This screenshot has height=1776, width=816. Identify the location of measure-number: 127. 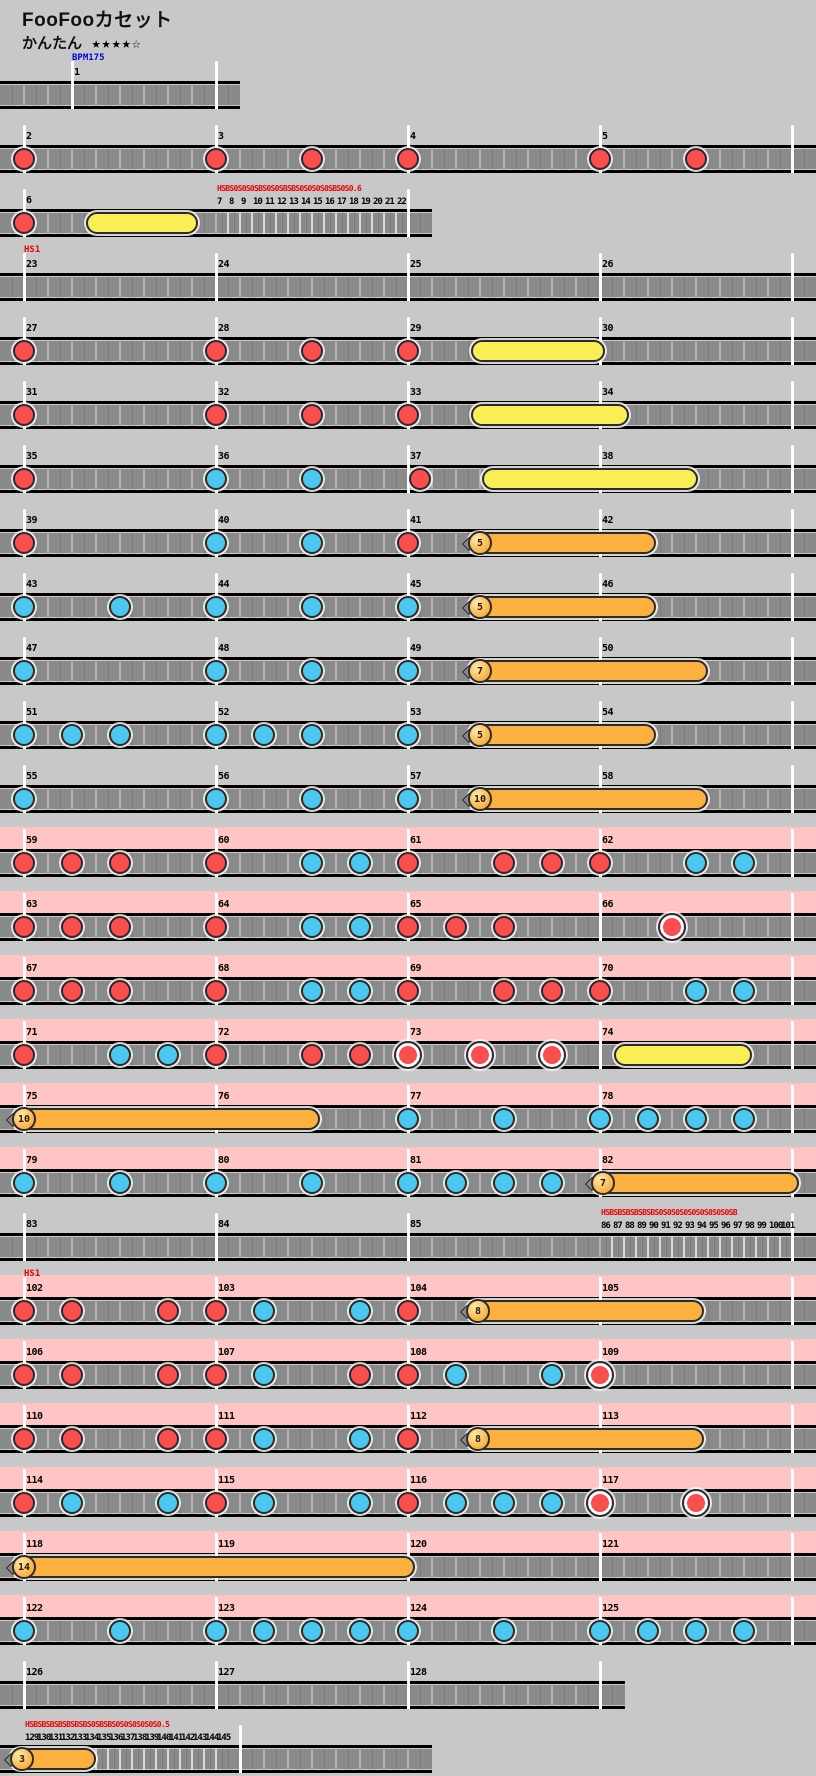
(226, 1672).